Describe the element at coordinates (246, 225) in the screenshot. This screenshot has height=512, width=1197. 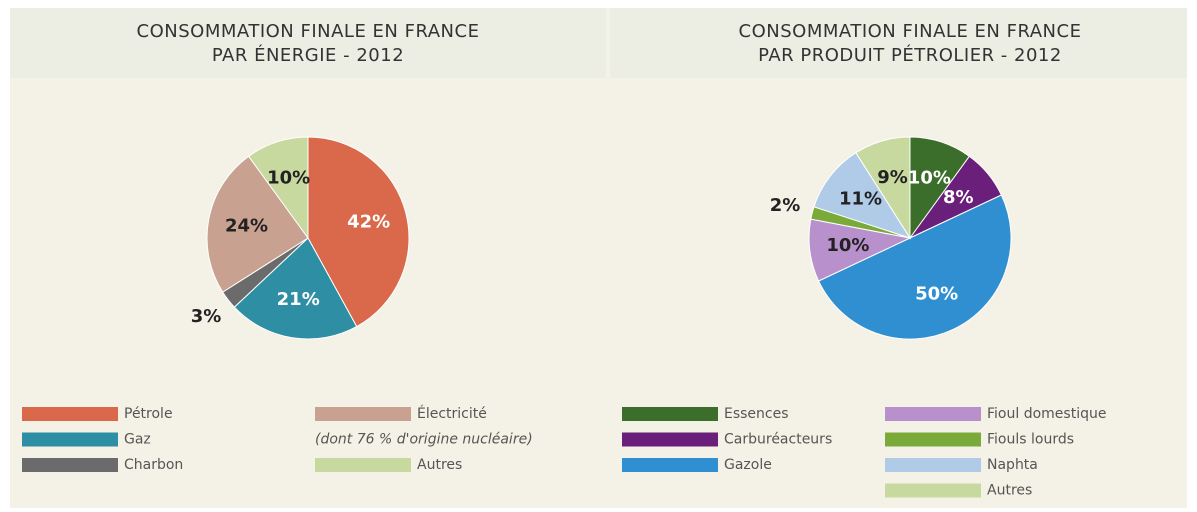
I see `value-label: 24%` at that location.